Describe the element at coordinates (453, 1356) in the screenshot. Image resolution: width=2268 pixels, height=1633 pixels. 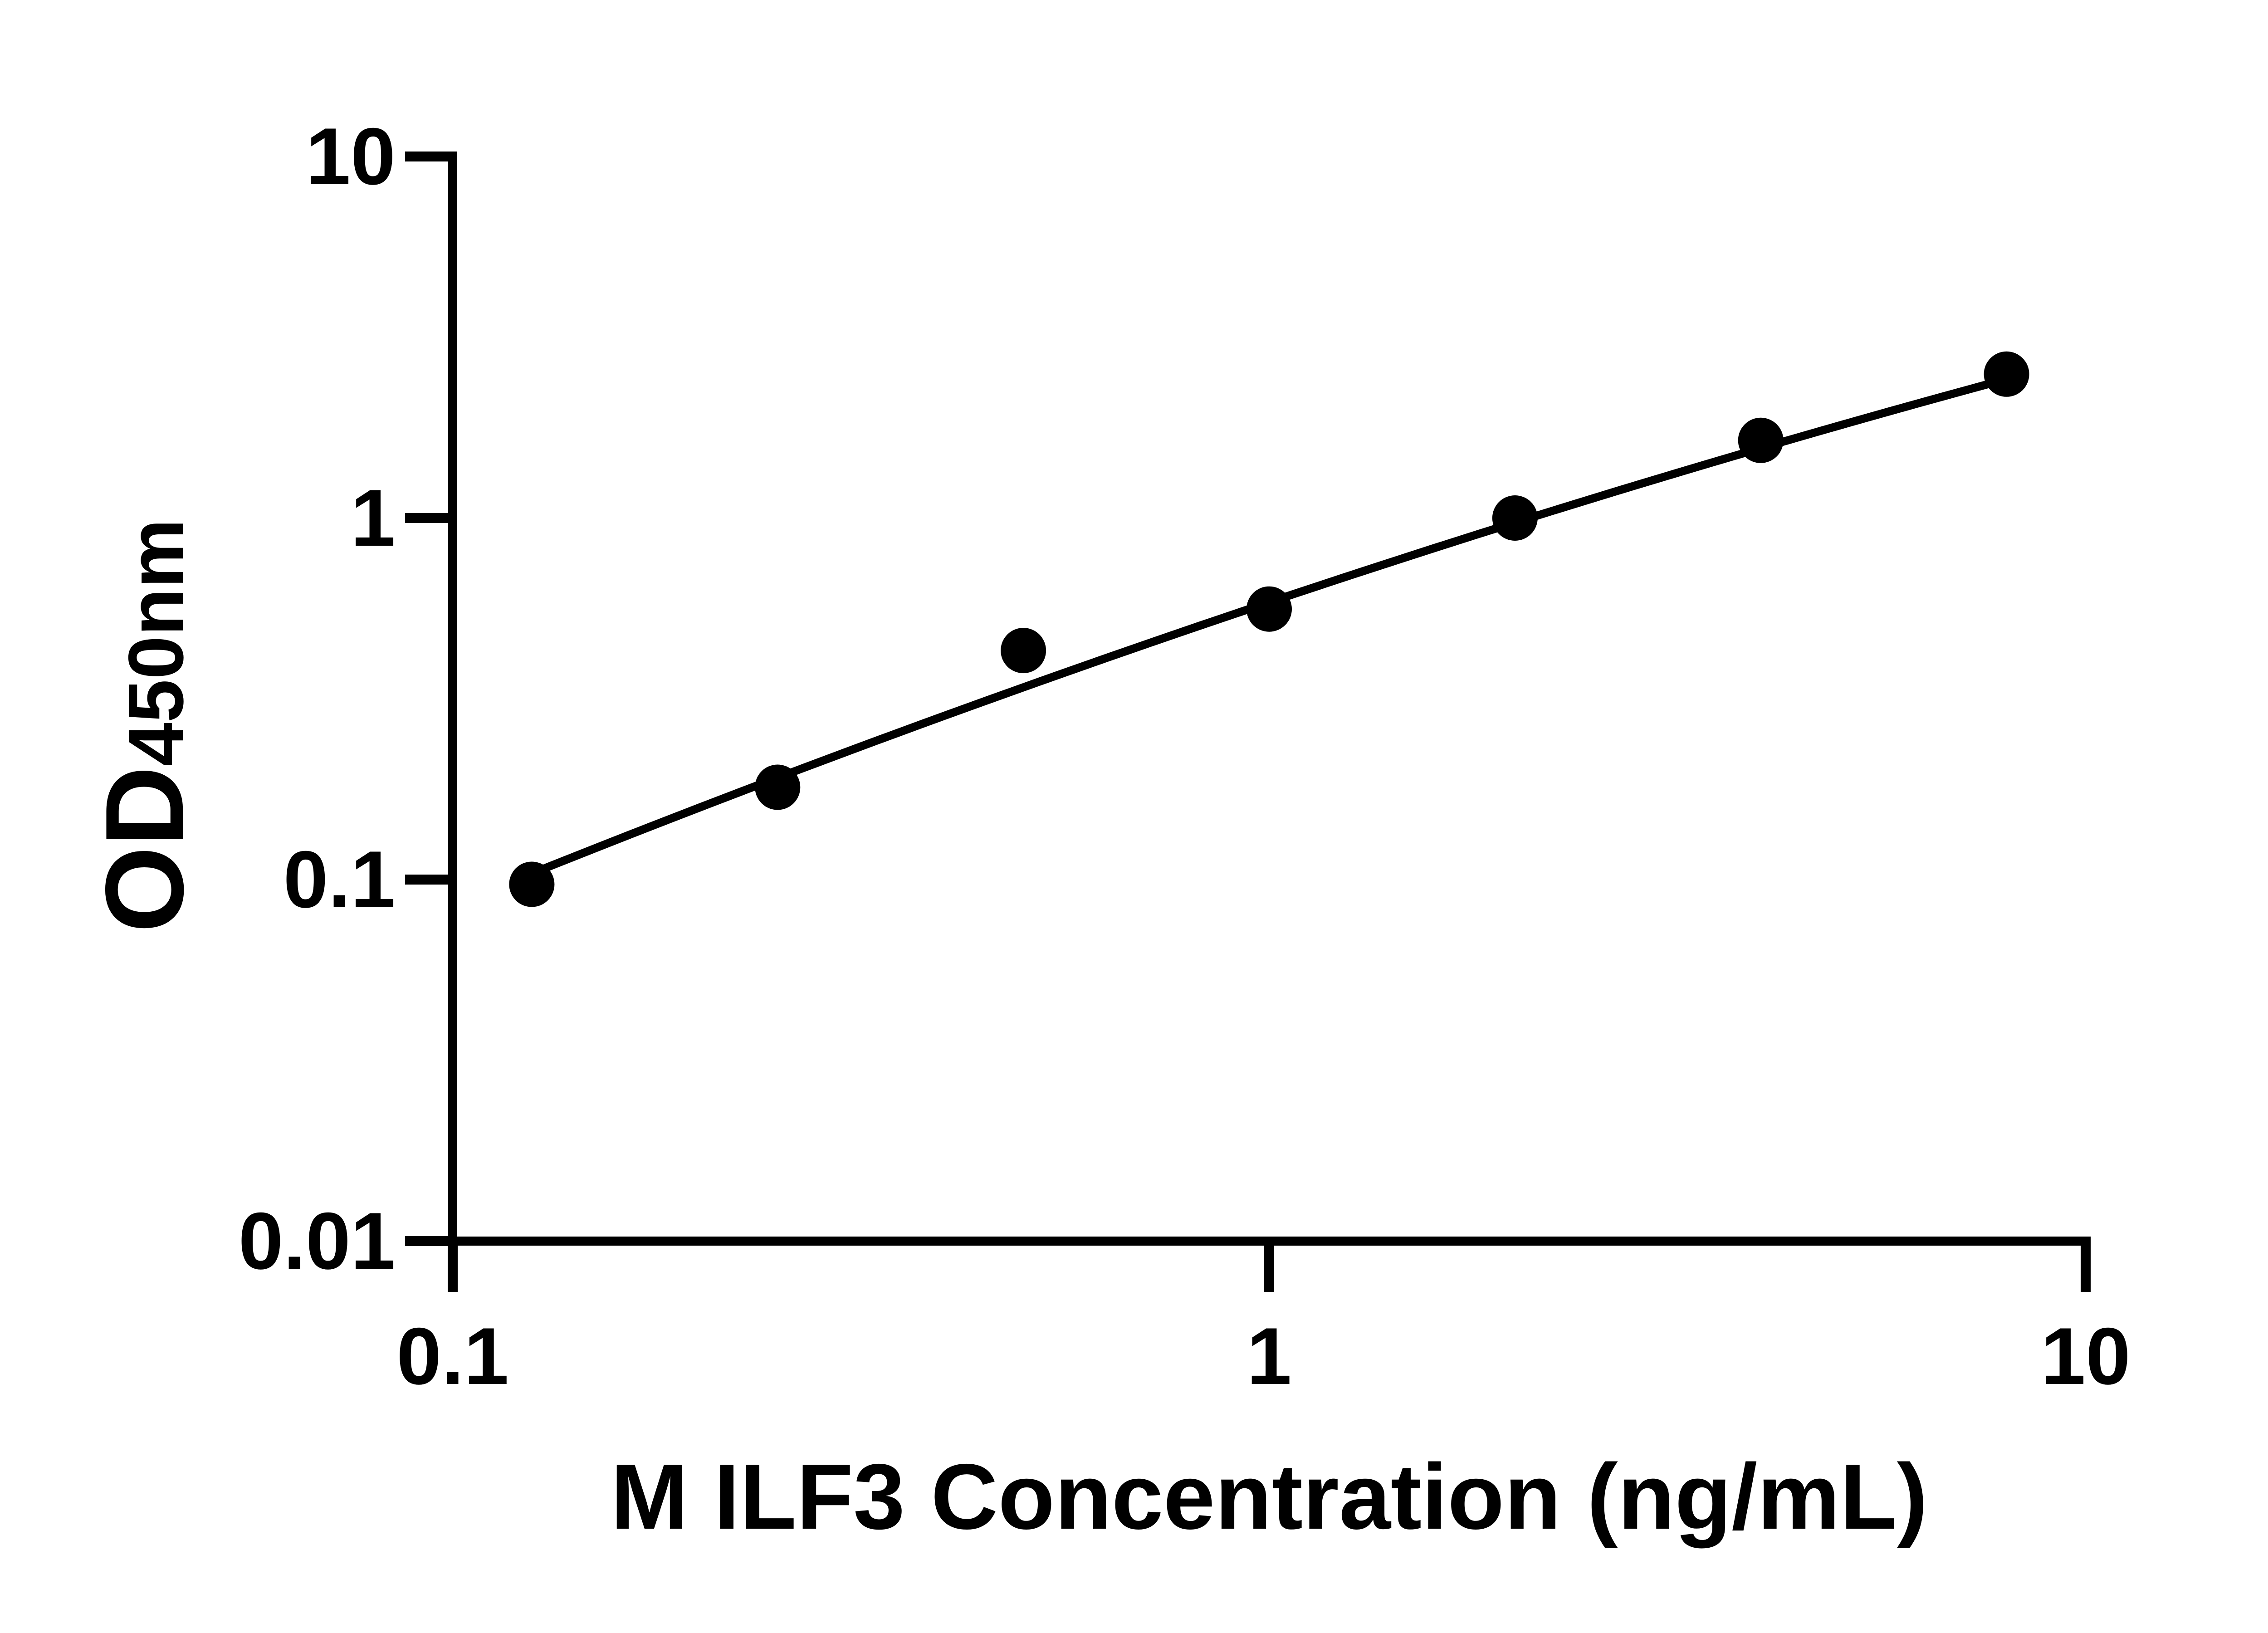
I see `x-tick-label: 0.1` at that location.